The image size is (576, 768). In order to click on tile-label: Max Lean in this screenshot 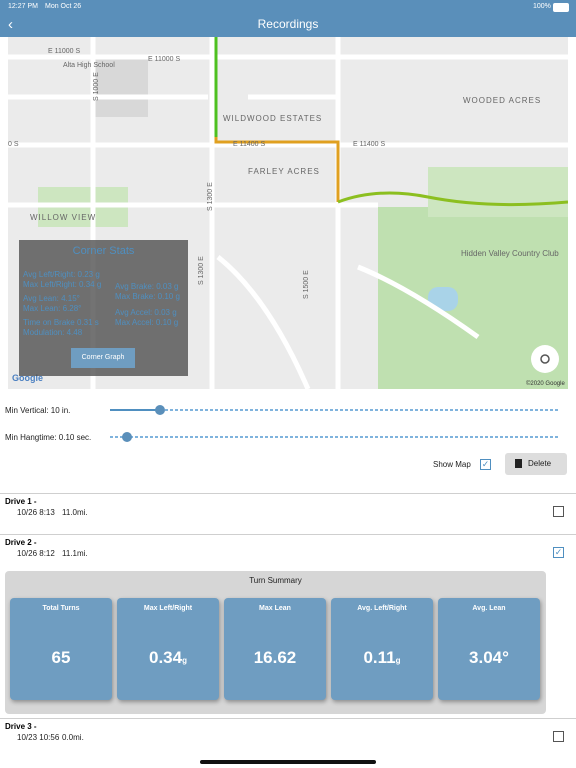, I will do `click(275, 608)`.